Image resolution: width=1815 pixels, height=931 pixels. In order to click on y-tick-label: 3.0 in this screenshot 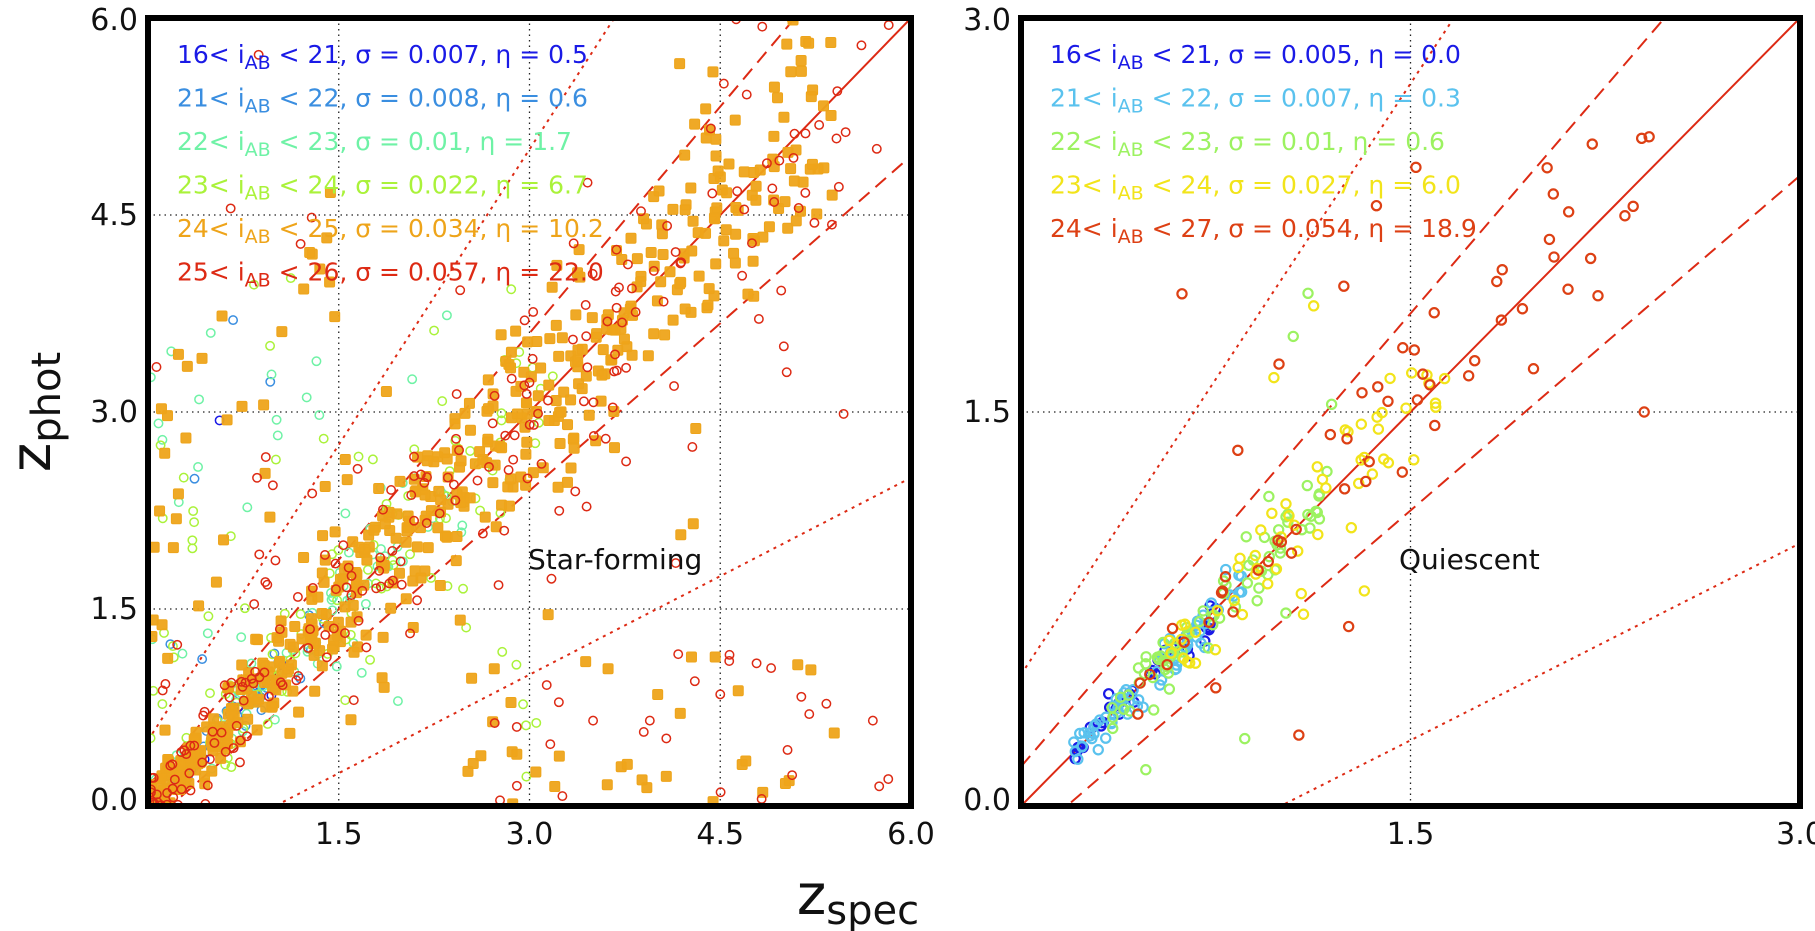, I will do `click(987, 20)`.